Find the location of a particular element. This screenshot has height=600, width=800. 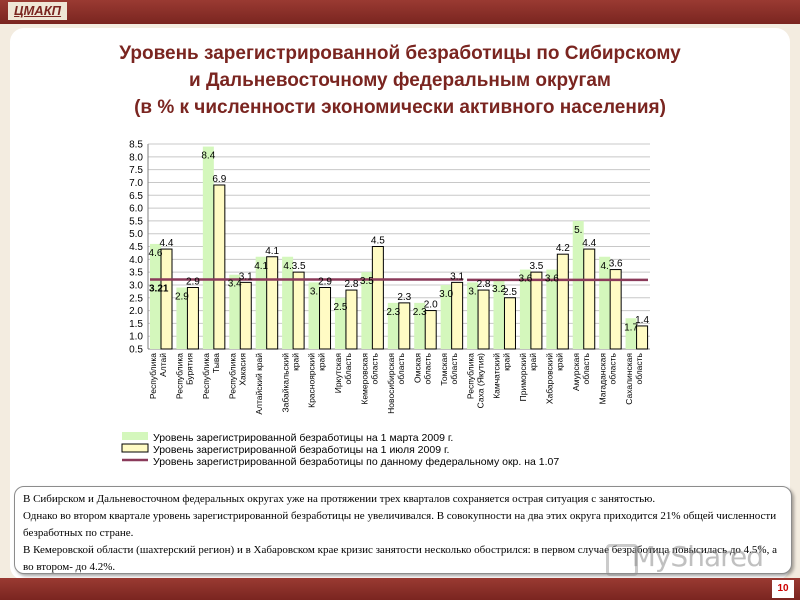

legend-swatch-march is located at coordinates (135, 436).